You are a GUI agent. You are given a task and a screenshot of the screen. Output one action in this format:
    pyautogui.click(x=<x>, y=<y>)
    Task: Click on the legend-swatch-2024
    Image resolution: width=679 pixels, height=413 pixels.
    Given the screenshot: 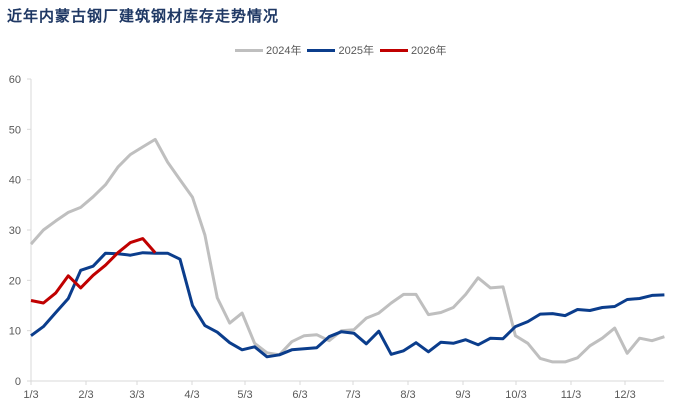 What is the action you would take?
    pyautogui.click(x=249, y=50)
    